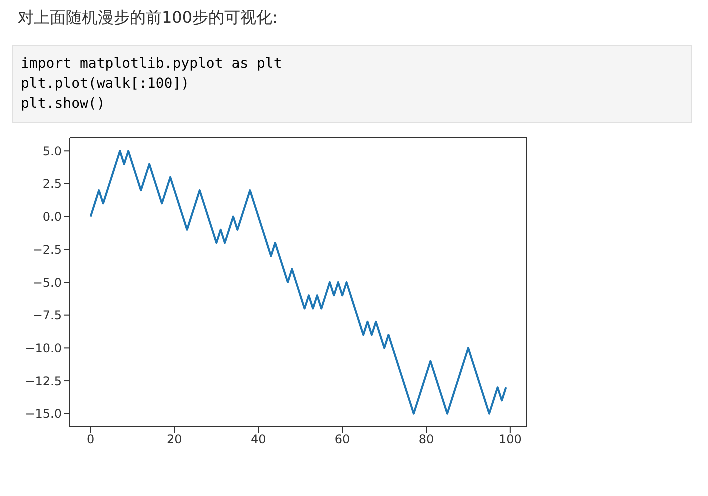  I want to click on y-tick-label: −2.5, so click(47, 249).